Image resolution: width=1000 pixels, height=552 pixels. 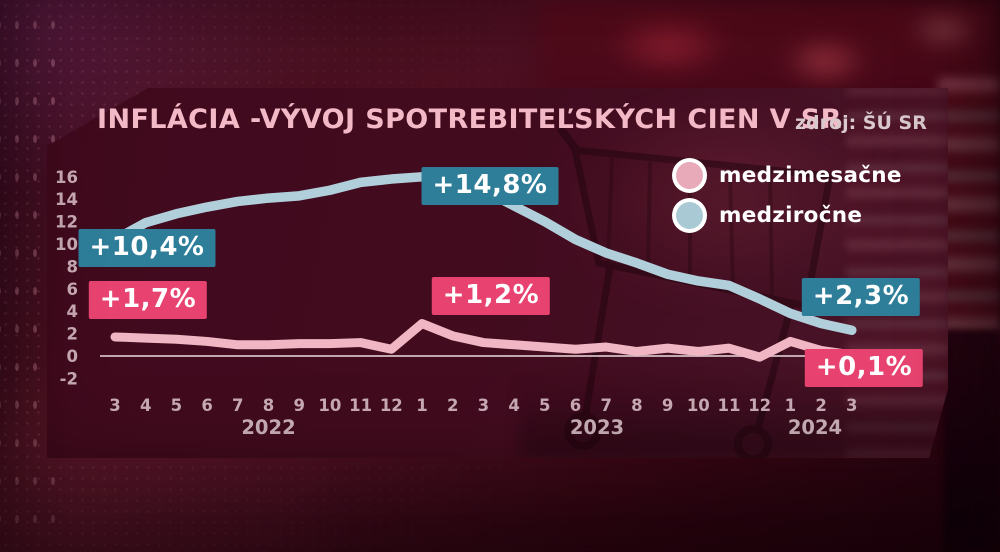 I want to click on store-light-glow, so click(x=725, y=200).